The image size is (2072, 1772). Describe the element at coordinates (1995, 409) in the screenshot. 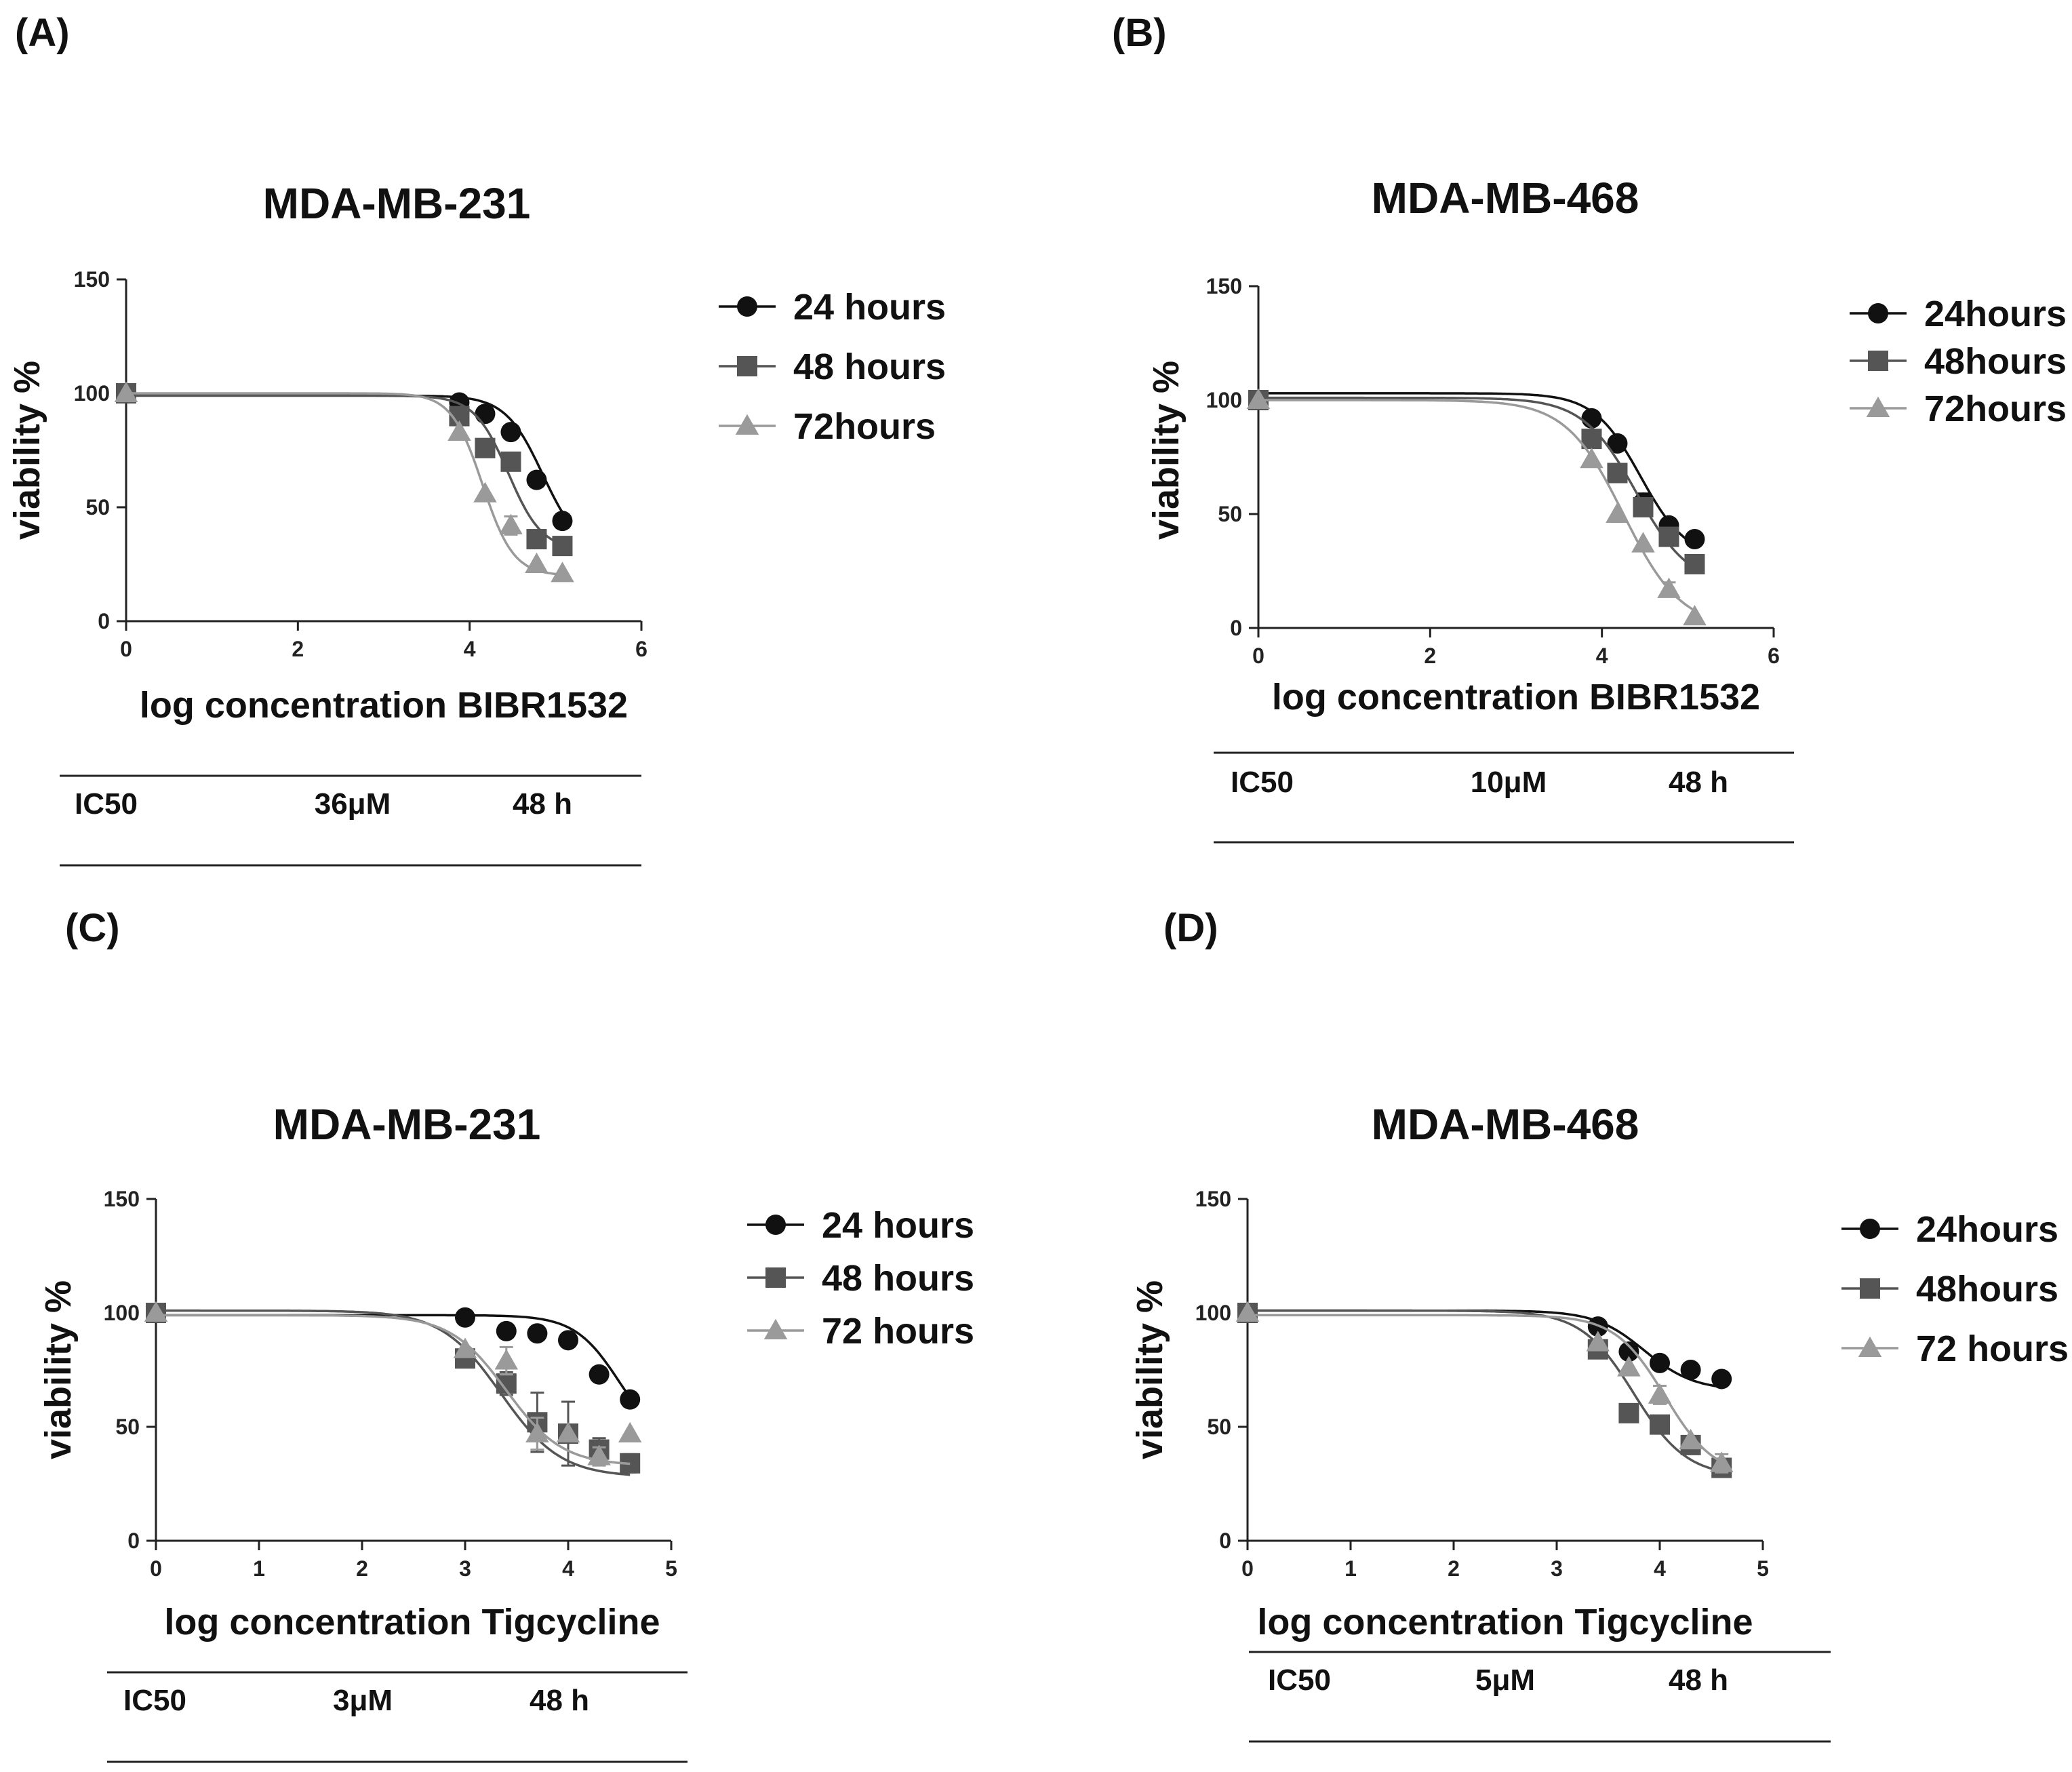

I see `legend-label: 72hours` at that location.